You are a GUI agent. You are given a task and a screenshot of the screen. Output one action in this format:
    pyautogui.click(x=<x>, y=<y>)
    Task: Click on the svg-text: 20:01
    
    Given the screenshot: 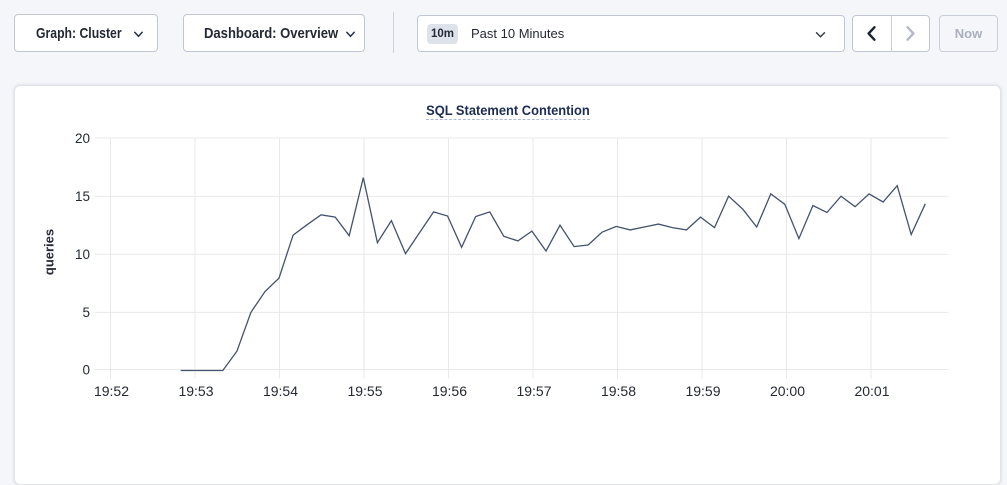 What is the action you would take?
    pyautogui.click(x=871, y=391)
    